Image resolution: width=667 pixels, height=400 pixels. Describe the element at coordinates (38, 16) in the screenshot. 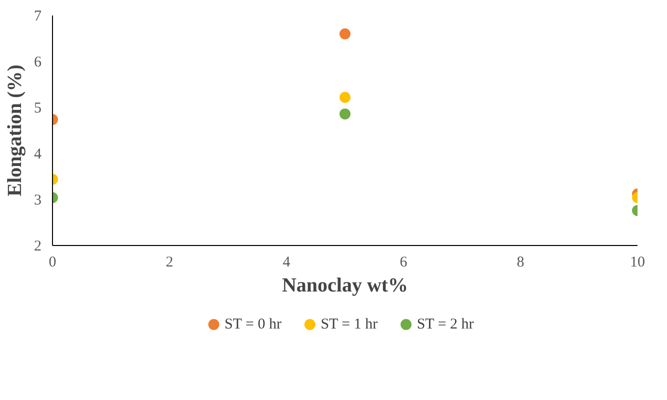

I see `y-tick-label: 7` at that location.